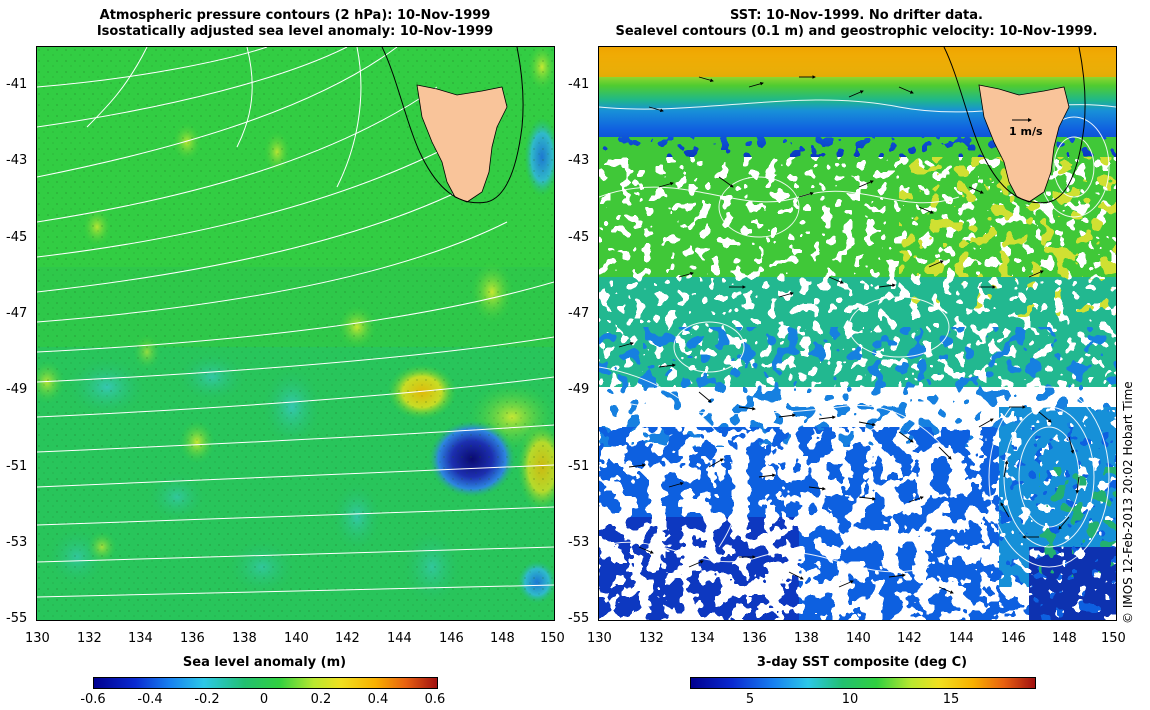  Describe the element at coordinates (750, 699) in the screenshot. I see `right-cbar-tick-1: 5` at that location.